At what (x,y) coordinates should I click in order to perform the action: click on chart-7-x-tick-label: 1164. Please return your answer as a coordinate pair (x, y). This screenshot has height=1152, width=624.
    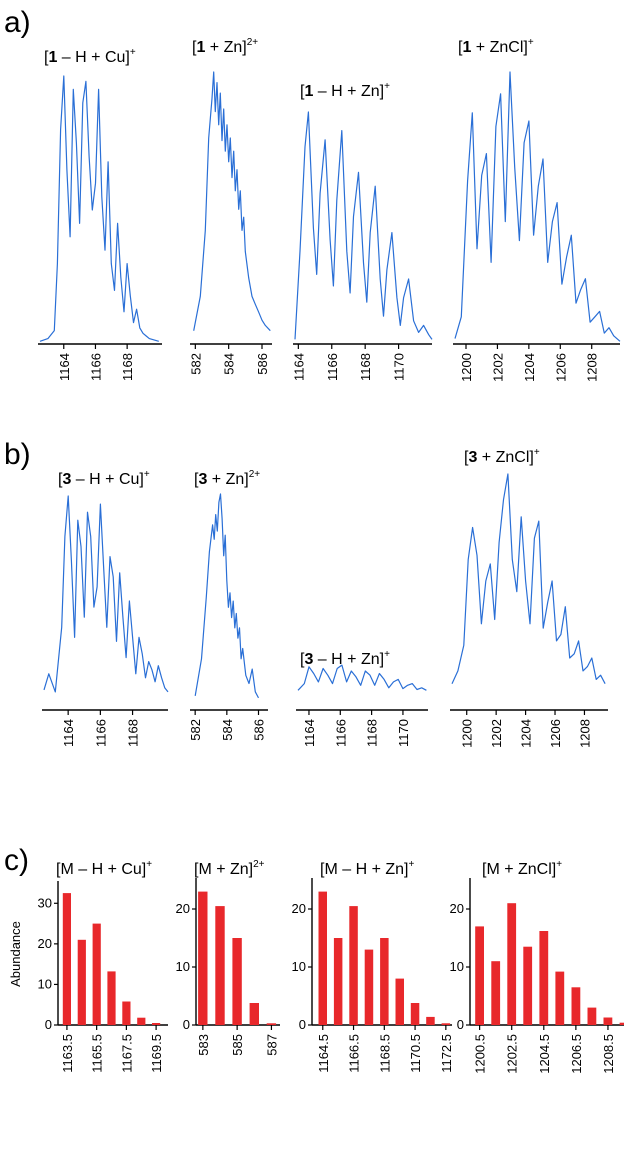
    Looking at the image, I should click on (309, 733).